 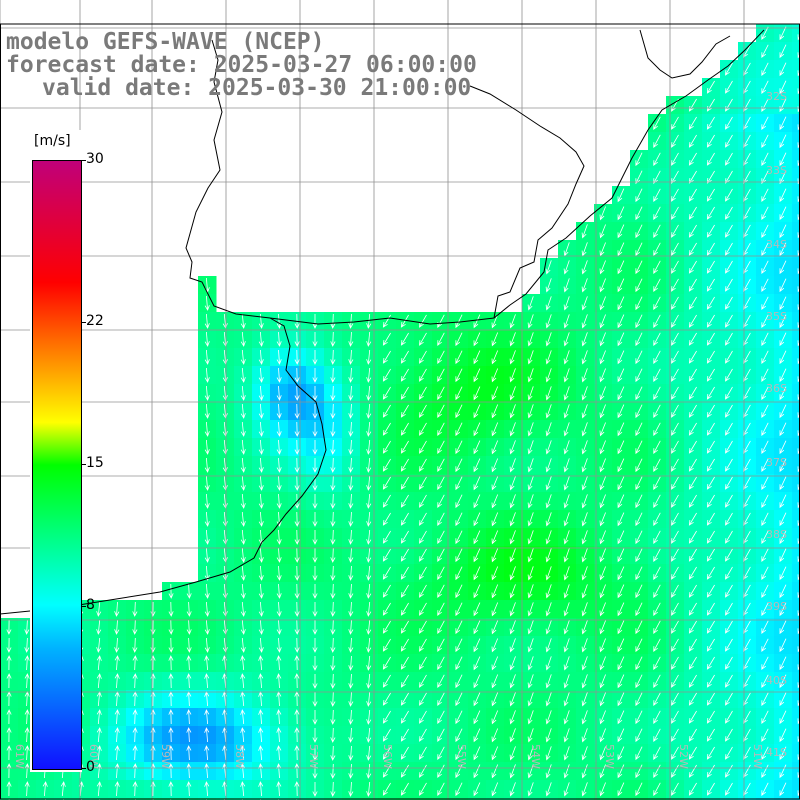 What do you see at coordinates (165, 756) in the screenshot?
I see `longitude-label: 59W` at bounding box center [165, 756].